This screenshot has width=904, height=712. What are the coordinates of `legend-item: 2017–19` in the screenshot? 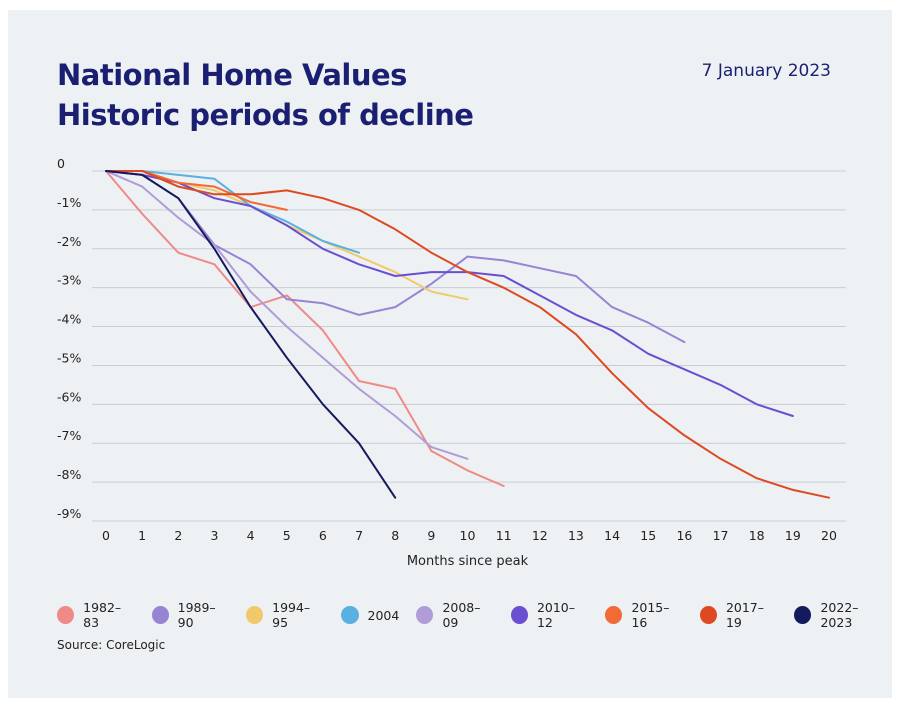 It's located at (738, 615).